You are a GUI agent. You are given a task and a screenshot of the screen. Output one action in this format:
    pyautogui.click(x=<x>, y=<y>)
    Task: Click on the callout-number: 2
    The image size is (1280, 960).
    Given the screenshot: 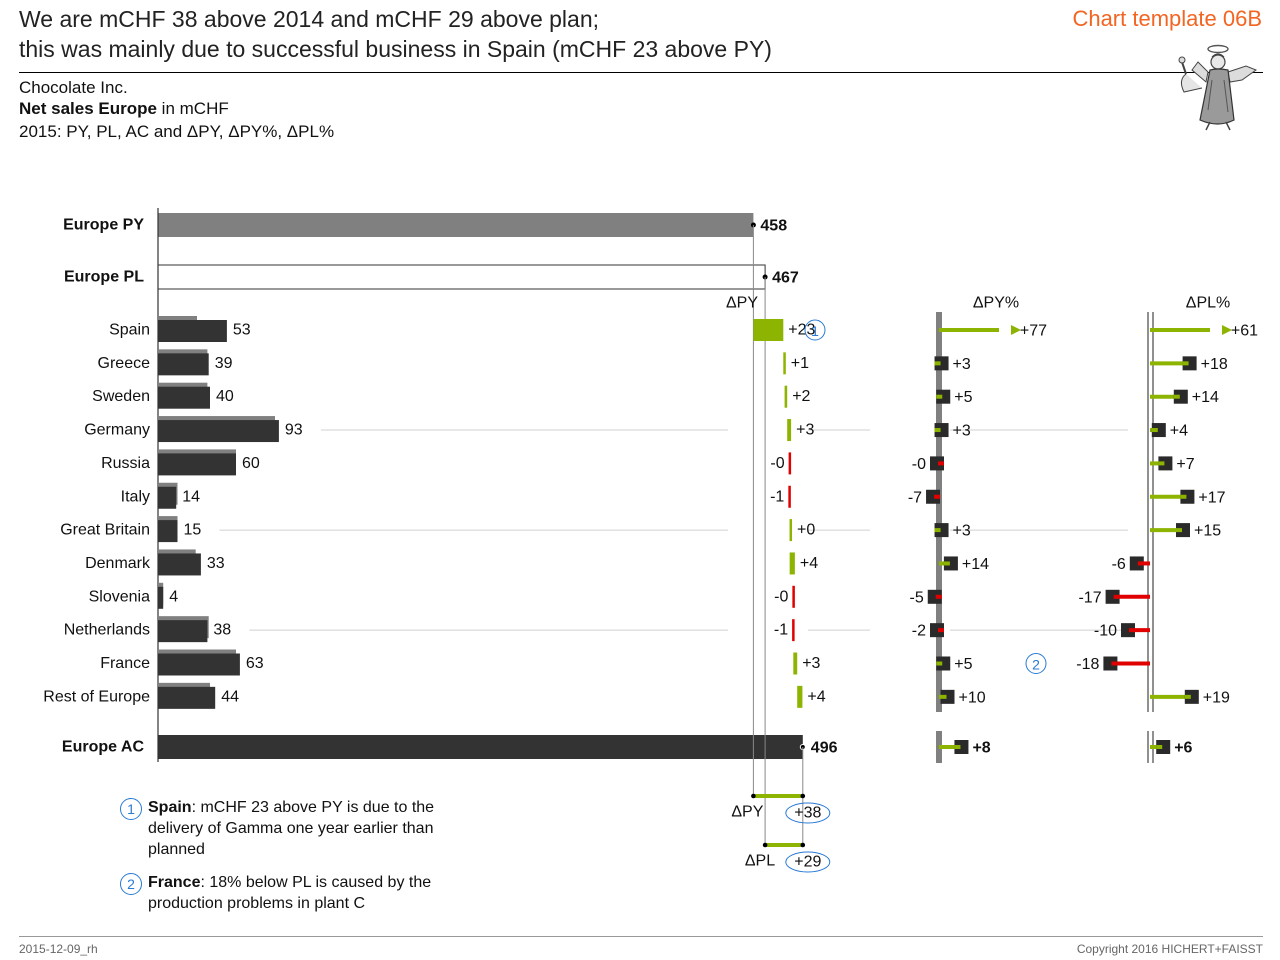 What is the action you would take?
    pyautogui.click(x=1036, y=665)
    